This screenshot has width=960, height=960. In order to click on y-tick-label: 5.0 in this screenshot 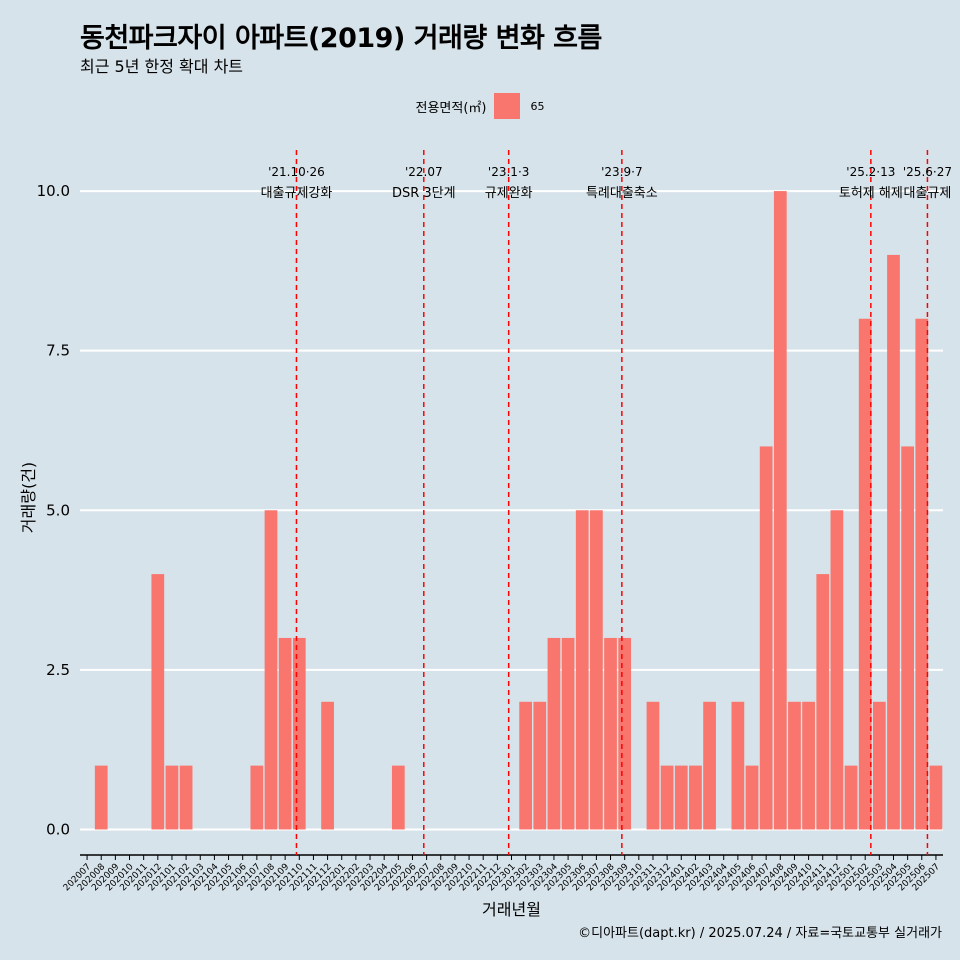, I will do `click(58, 510)`.